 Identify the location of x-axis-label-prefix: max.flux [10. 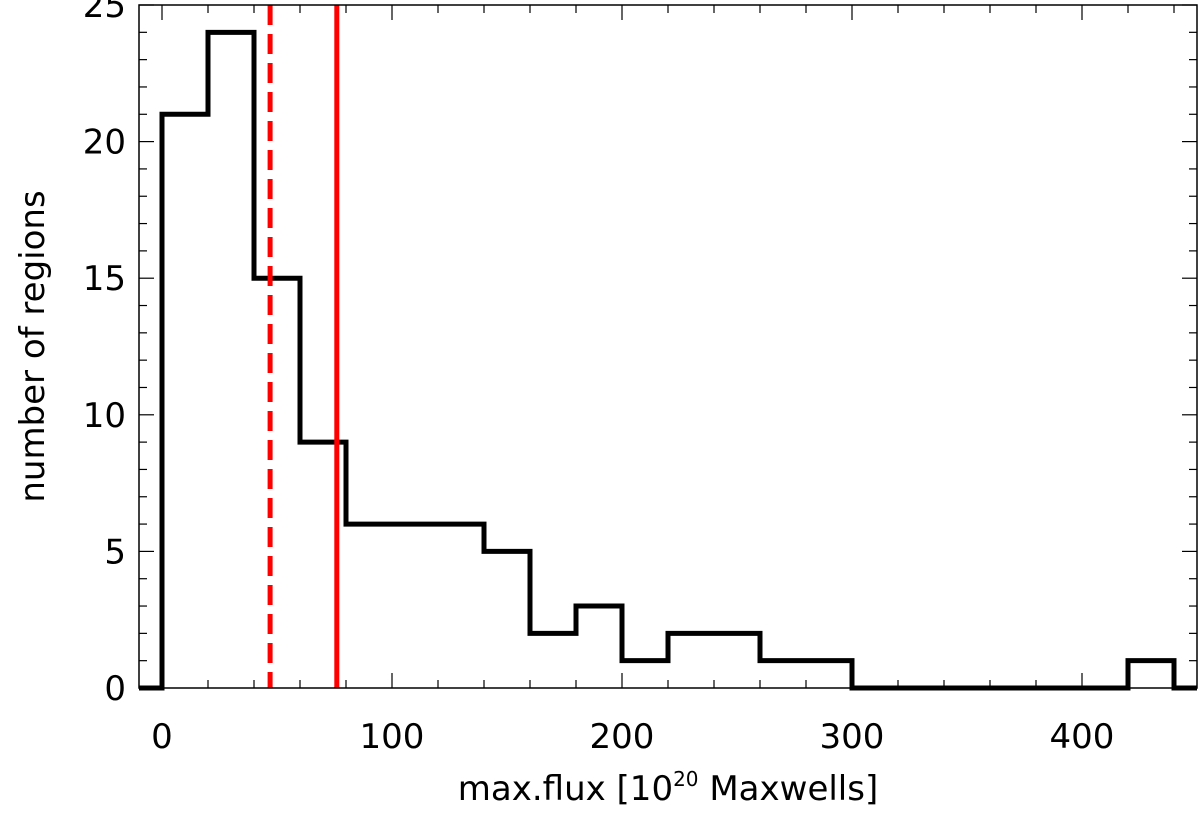
(565, 789).